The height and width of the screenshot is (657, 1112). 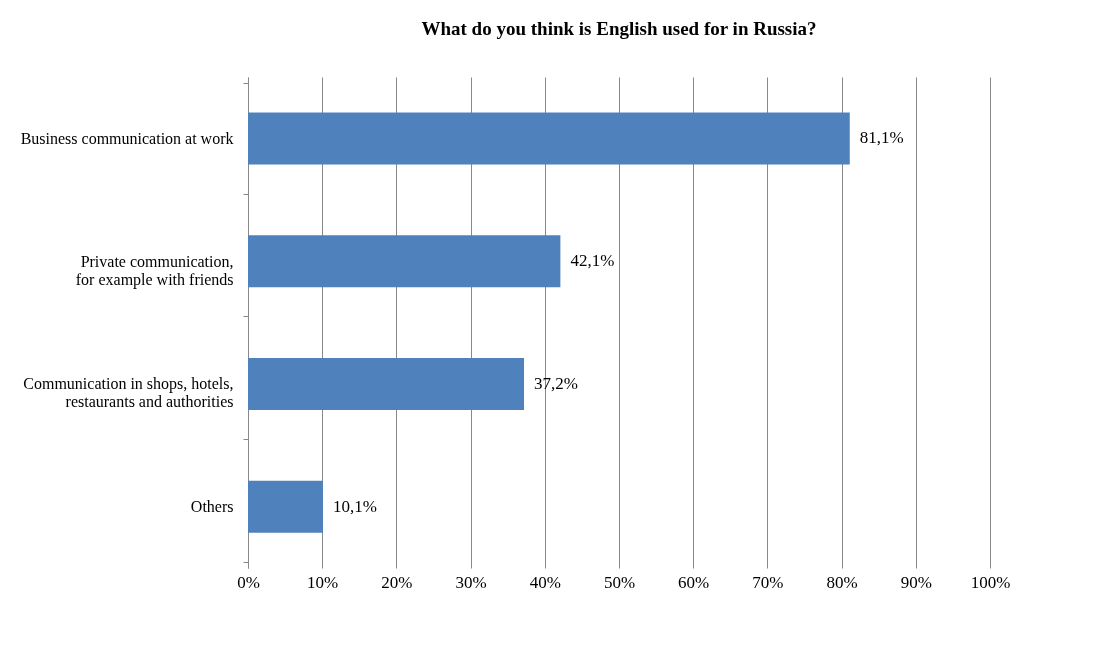 I want to click on data-label: 37,2%, so click(x=556, y=383).